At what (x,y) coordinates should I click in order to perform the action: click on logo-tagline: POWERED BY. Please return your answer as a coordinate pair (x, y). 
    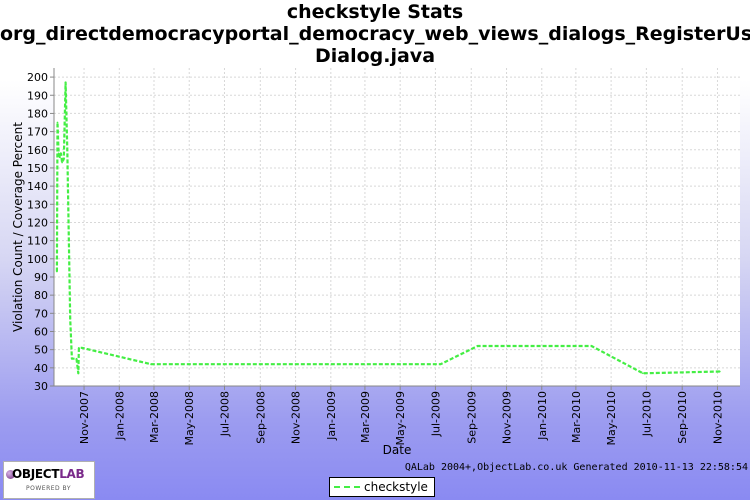
    Looking at the image, I should click on (49, 488).